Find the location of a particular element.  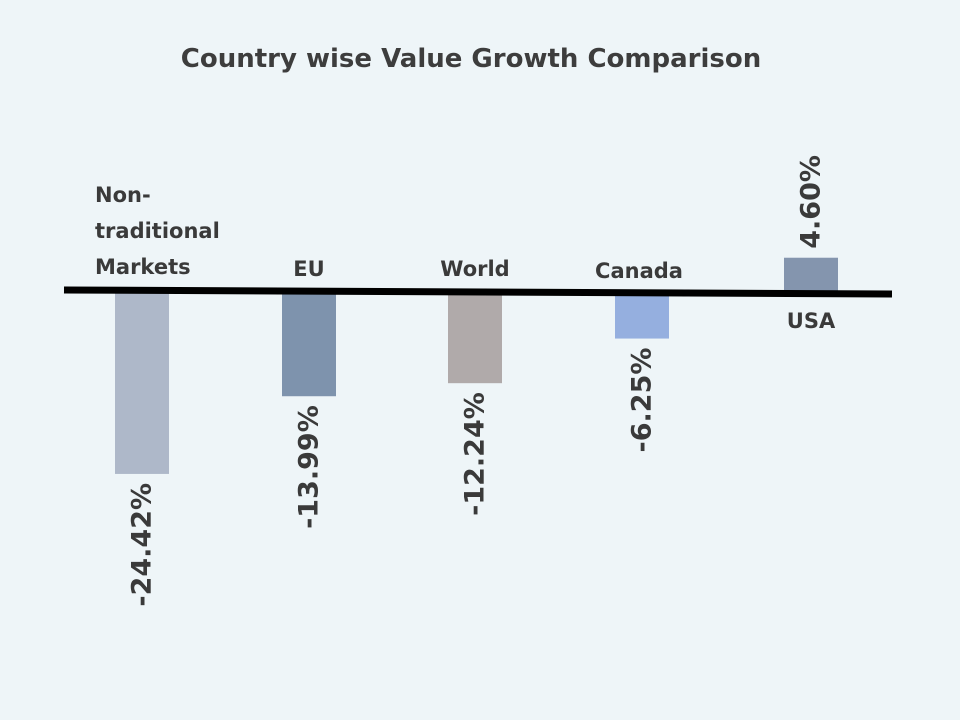

zero-axis-line is located at coordinates (478, 292).